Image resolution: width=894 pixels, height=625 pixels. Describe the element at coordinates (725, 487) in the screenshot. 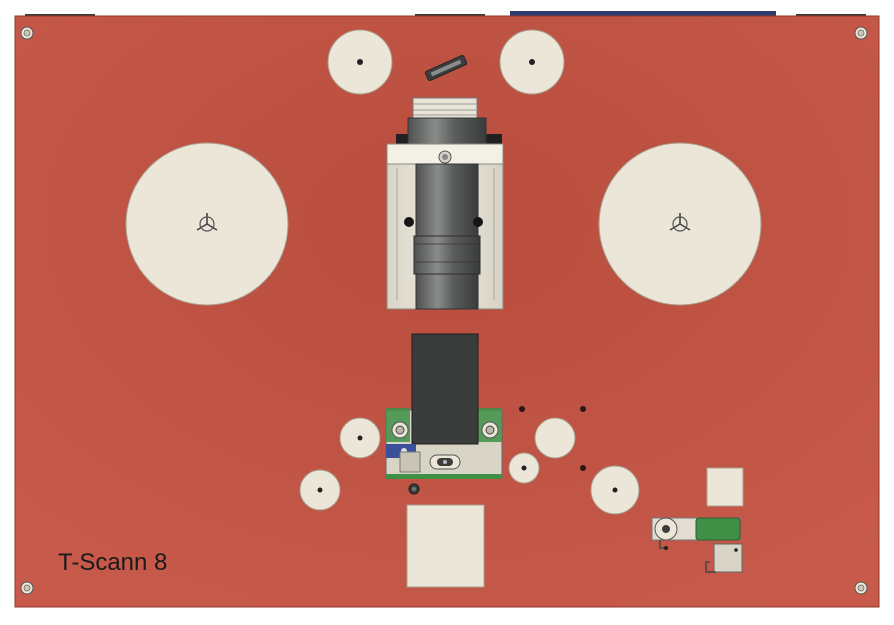

I see `small-square-block` at that location.